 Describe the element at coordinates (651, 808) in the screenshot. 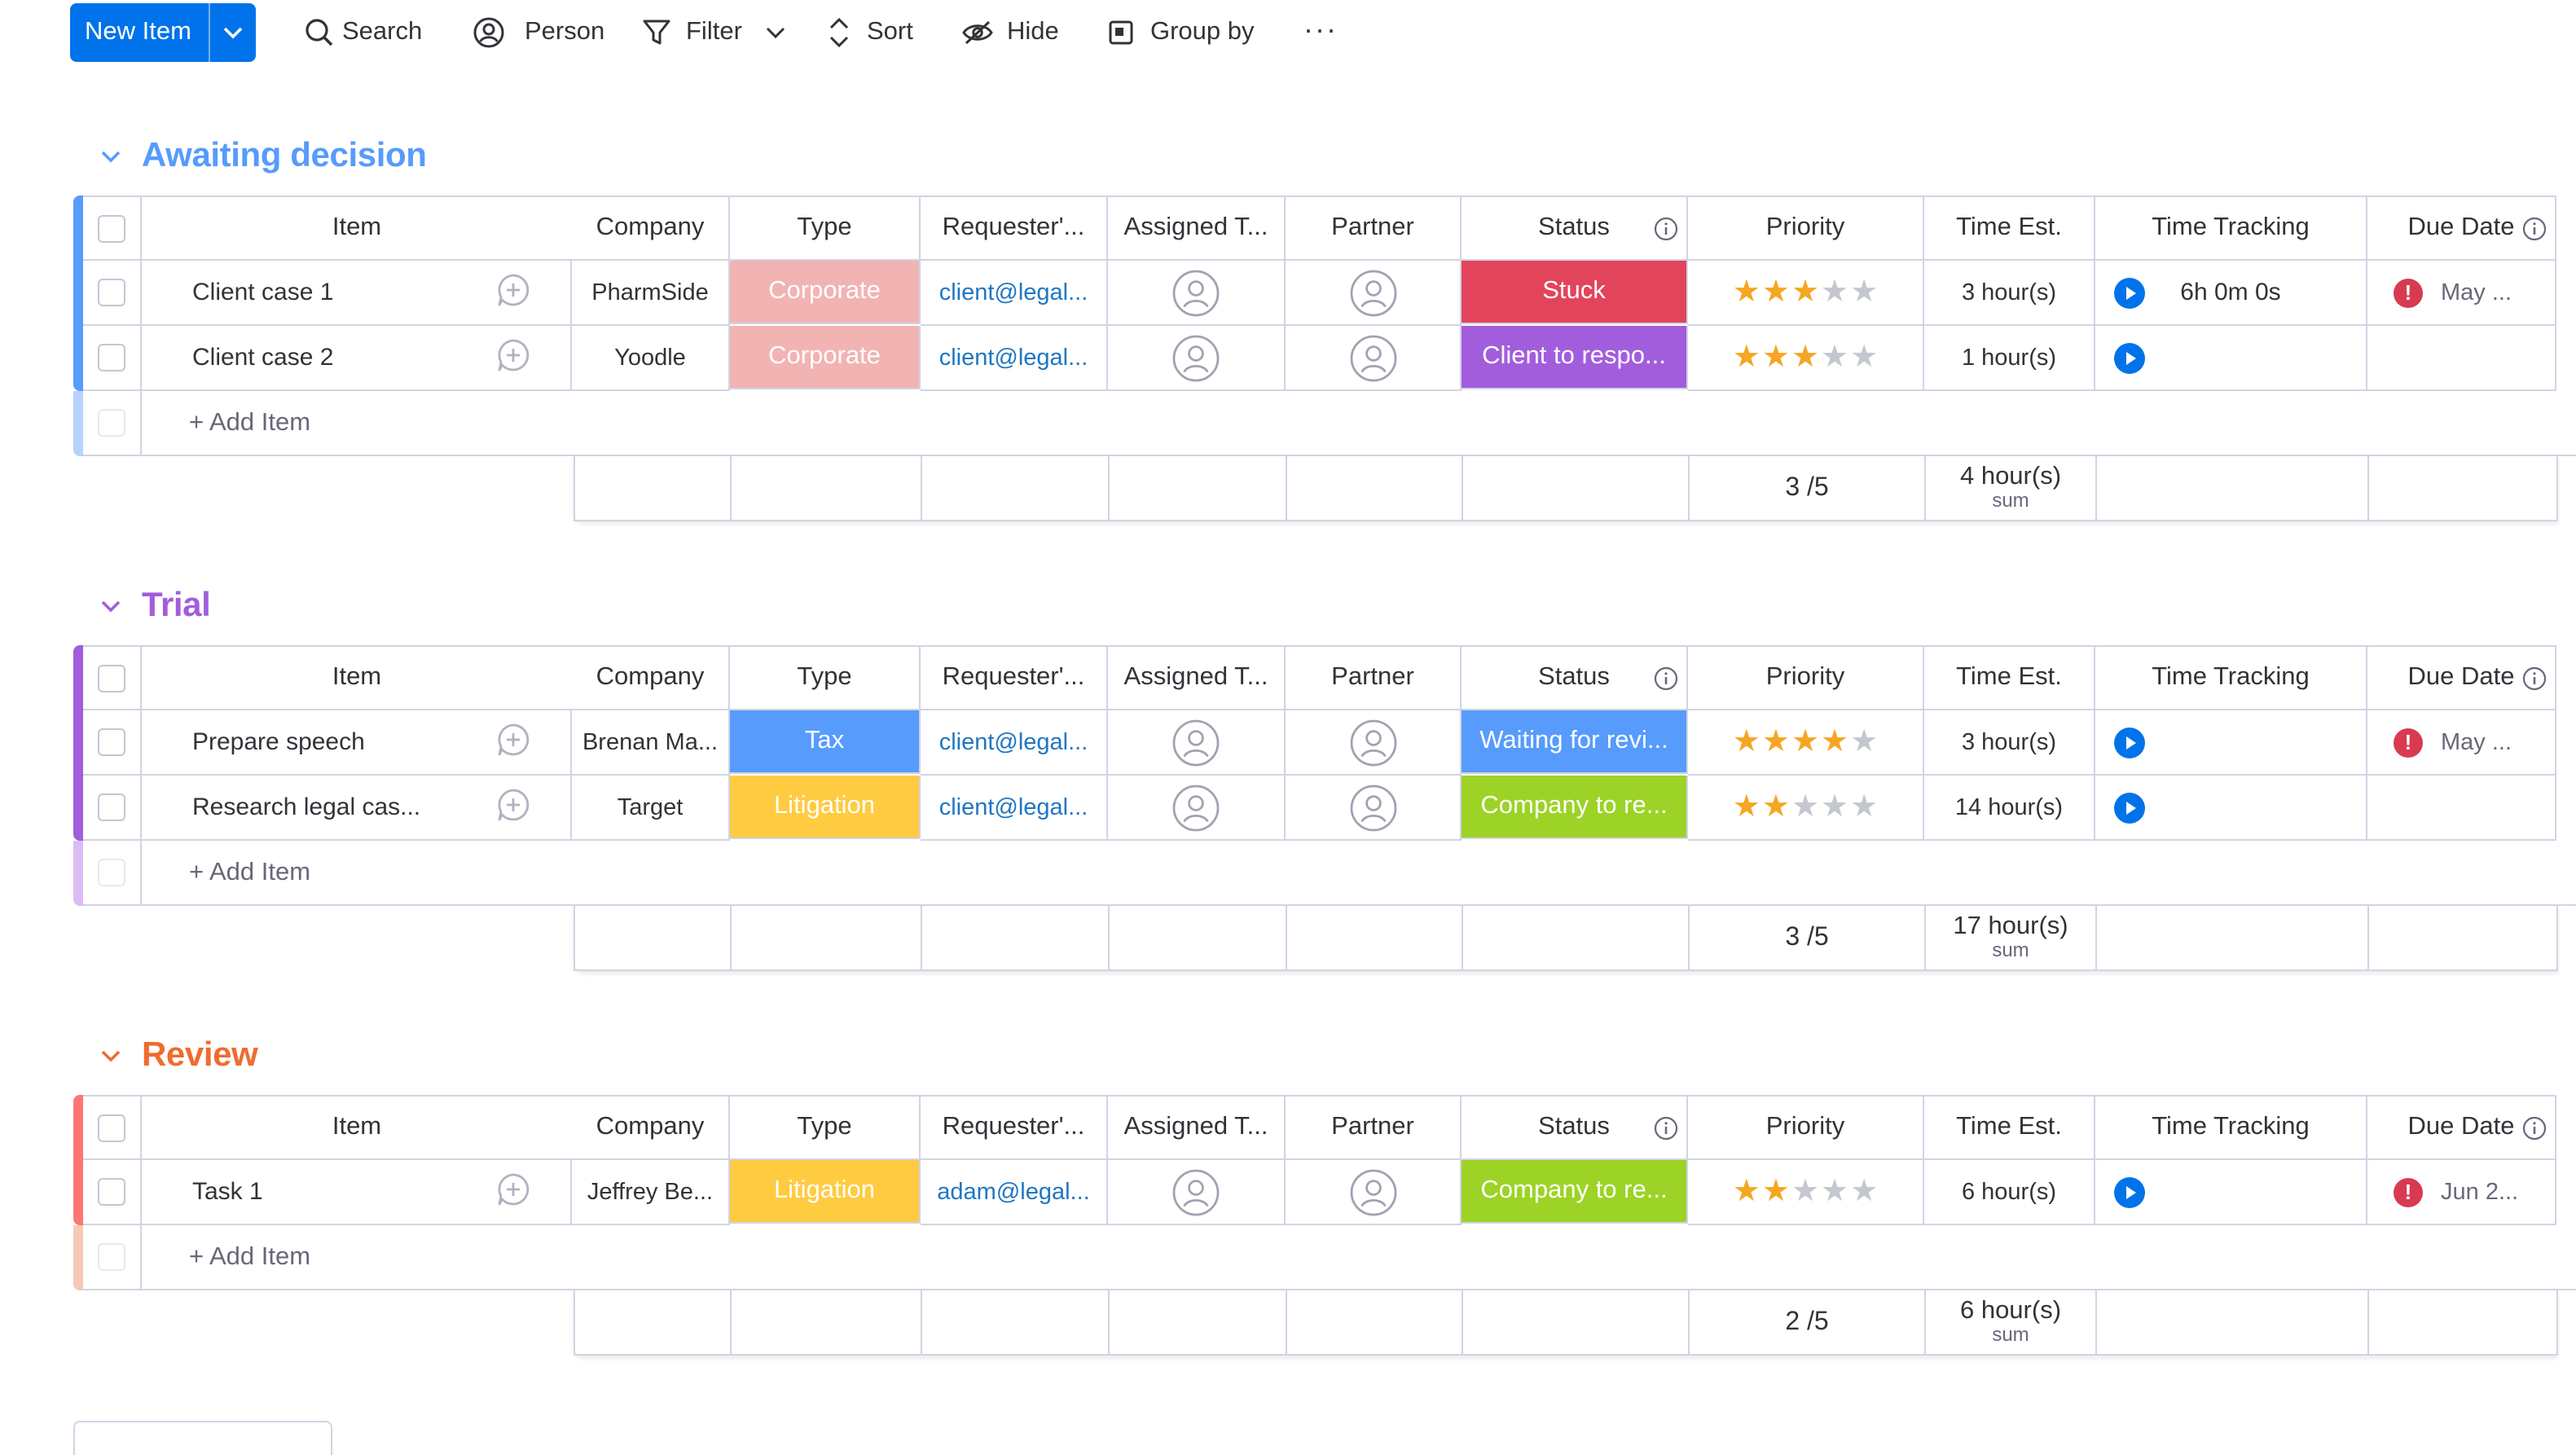

I see `company-cell: Target` at that location.